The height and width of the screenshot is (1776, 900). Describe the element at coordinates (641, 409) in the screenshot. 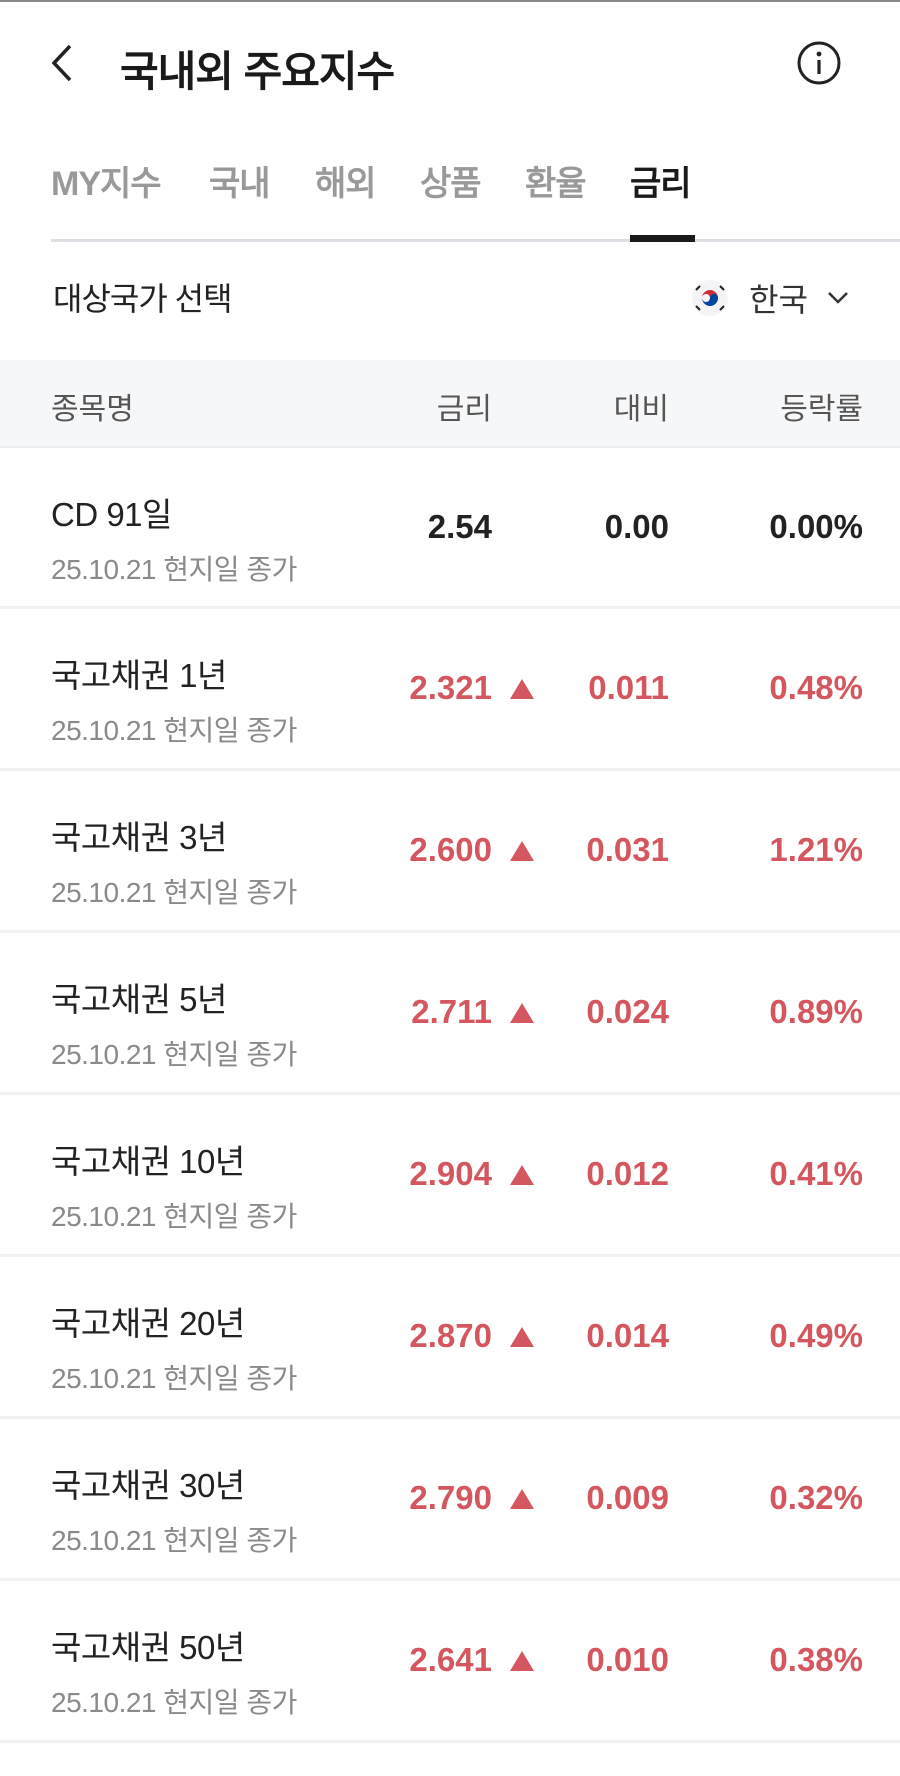

I see `column-header-change: 대비` at that location.